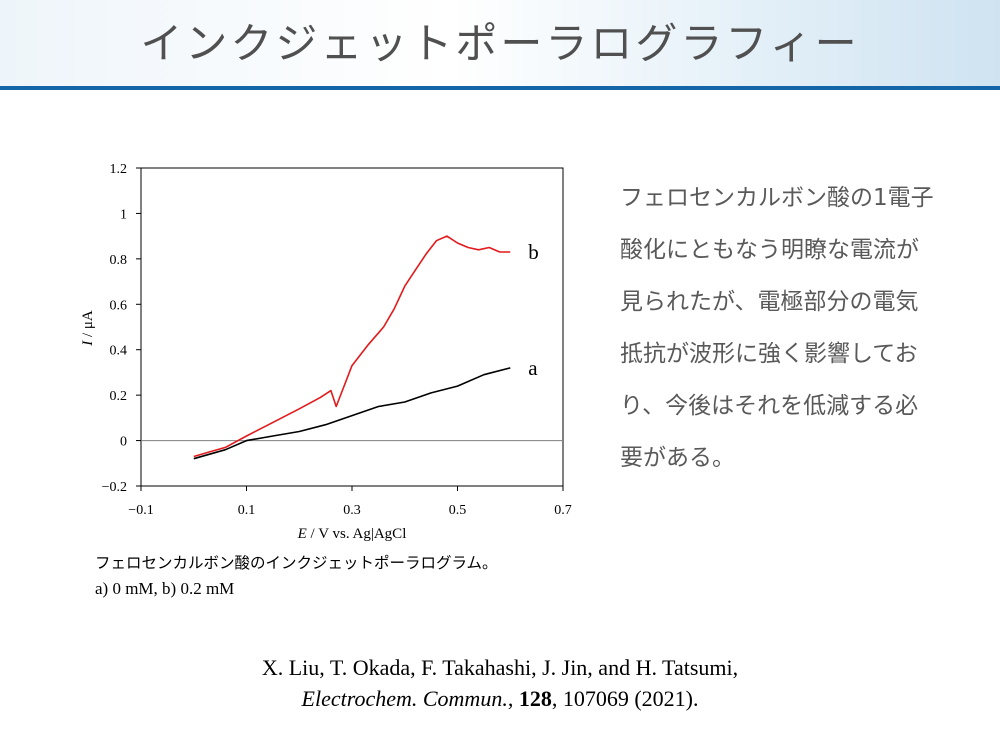 This screenshot has width=1000, height=750. I want to click on reference-pages-year: , 107069 (2021)., so click(625, 698).